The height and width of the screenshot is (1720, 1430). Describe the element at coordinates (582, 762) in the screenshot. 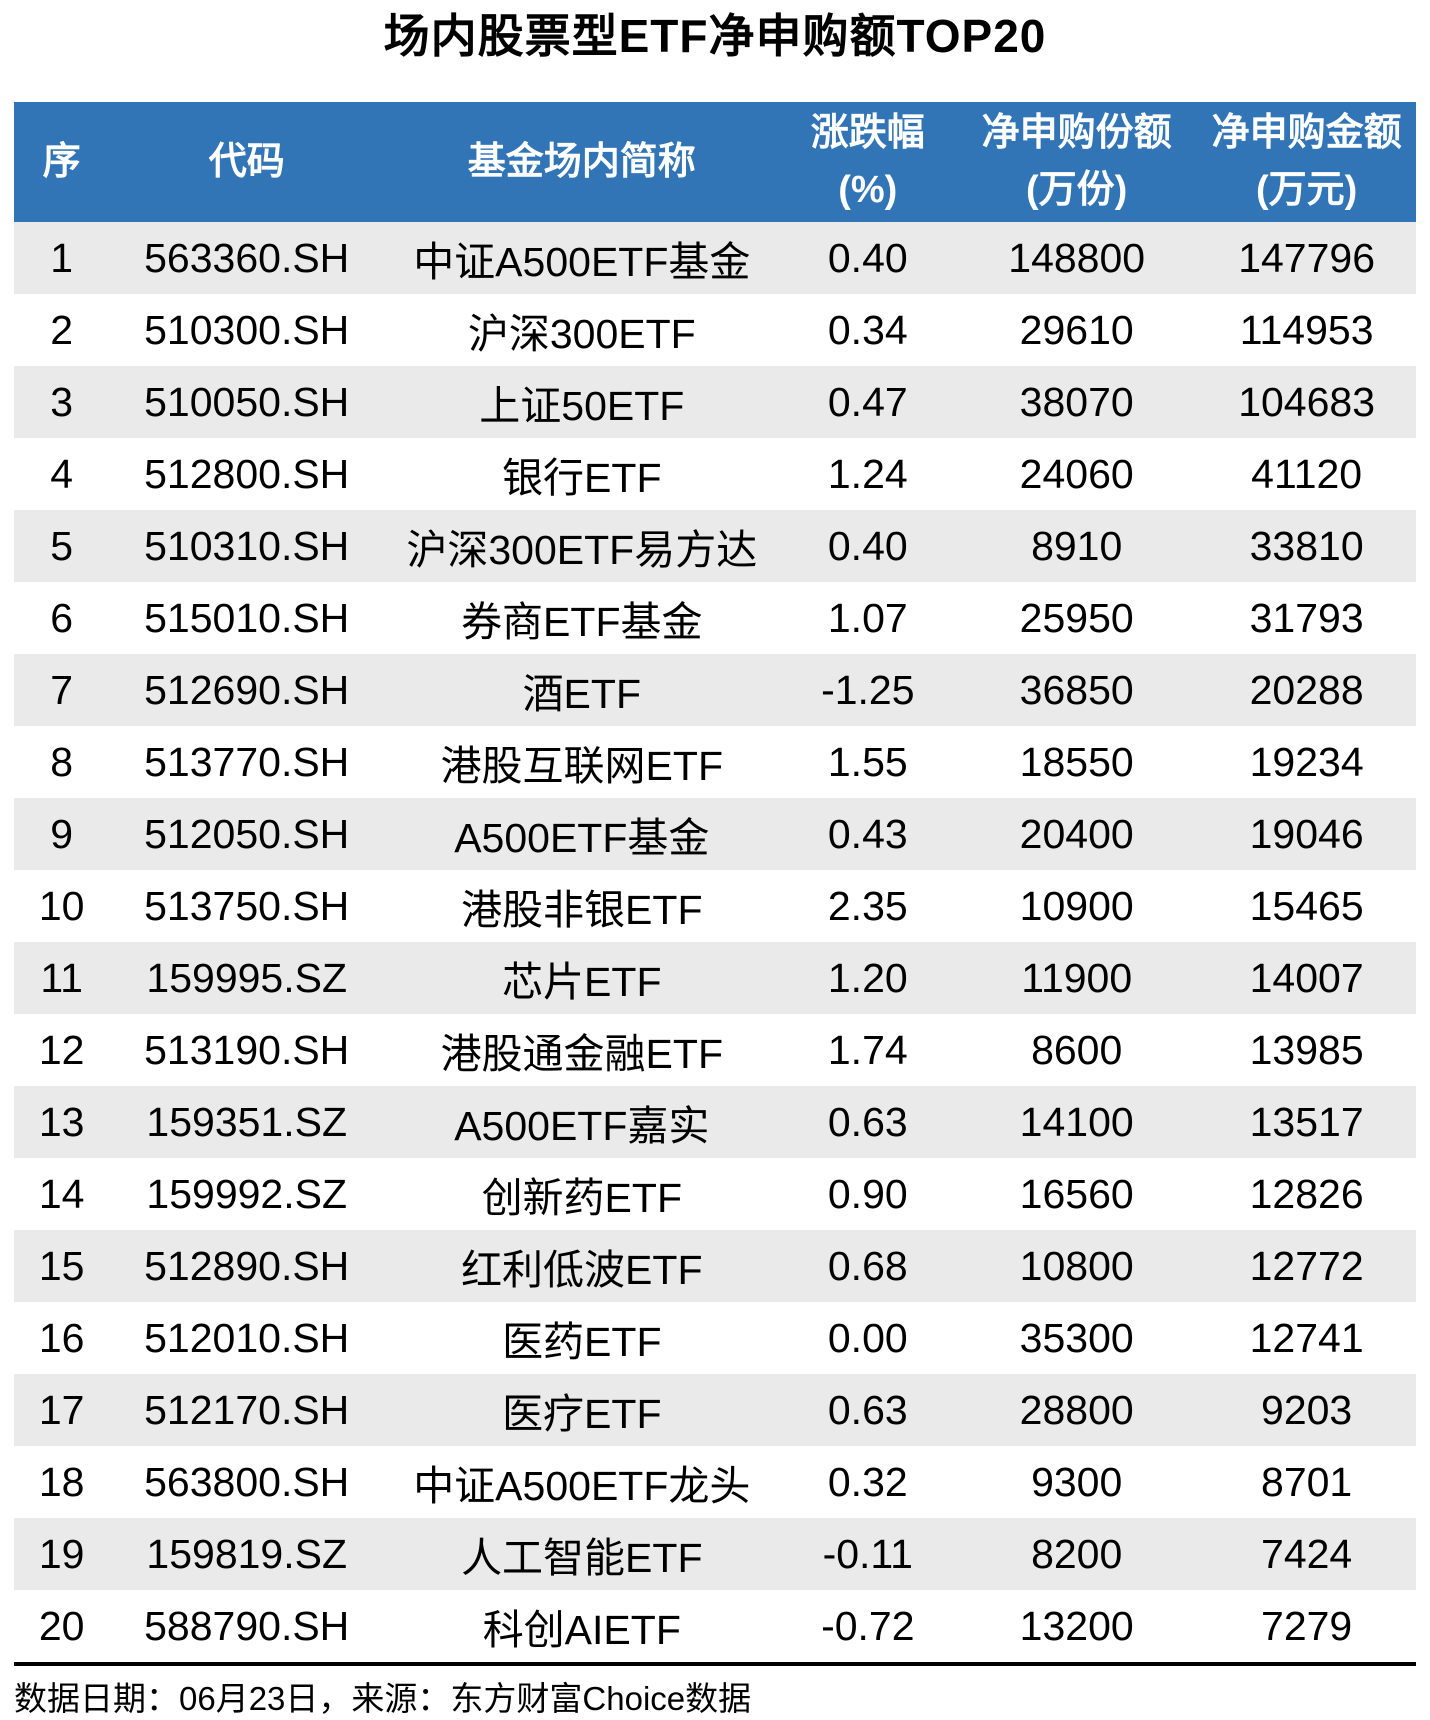

I see `cell-name: 港股互联网ETF` at that location.